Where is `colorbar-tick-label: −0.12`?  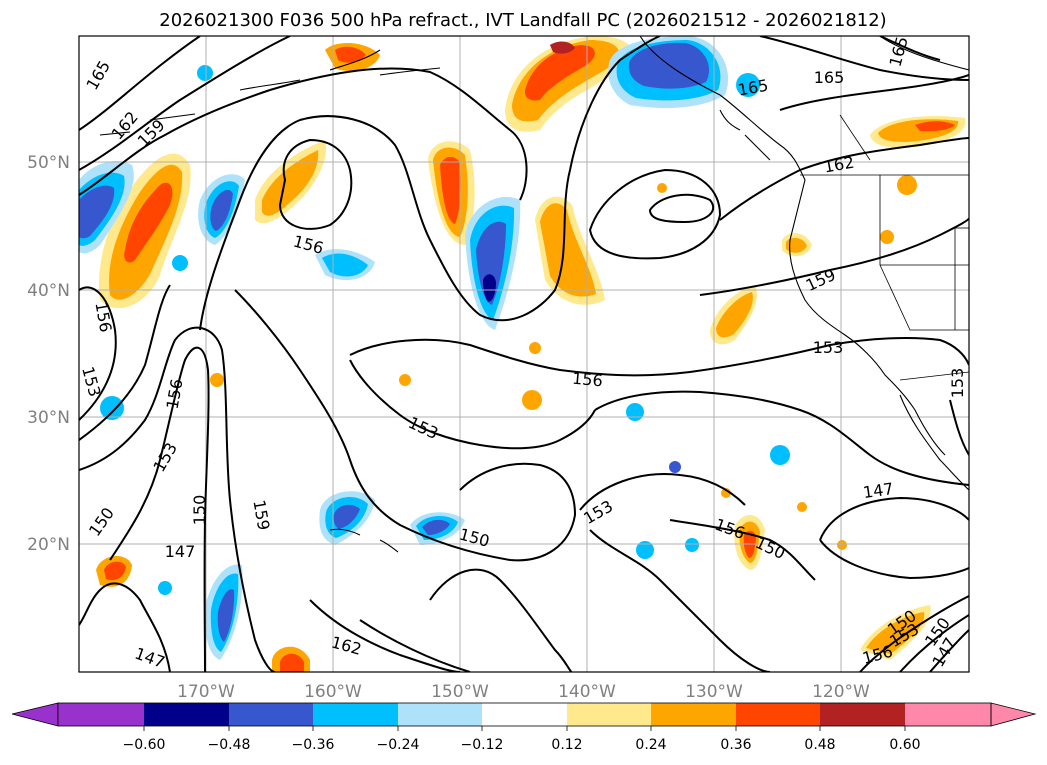 colorbar-tick-label: −0.12 is located at coordinates (482, 745).